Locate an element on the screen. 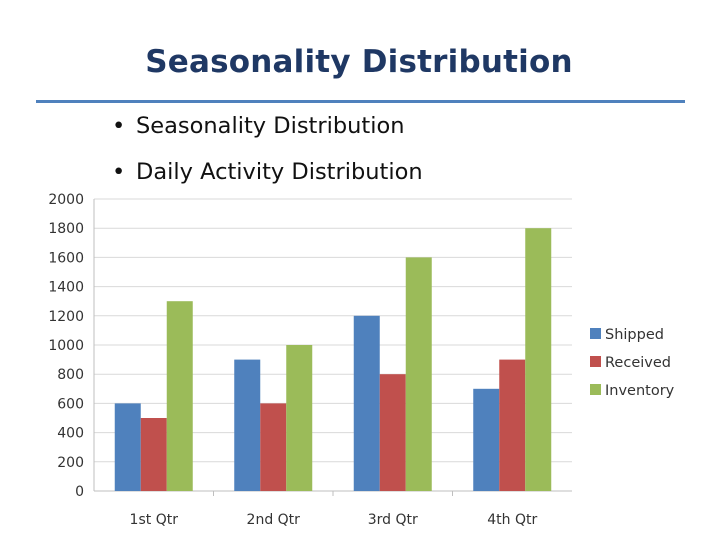 The width and height of the screenshot is (720, 540). x-tick-label: 2nd Qtr is located at coordinates (274, 520).